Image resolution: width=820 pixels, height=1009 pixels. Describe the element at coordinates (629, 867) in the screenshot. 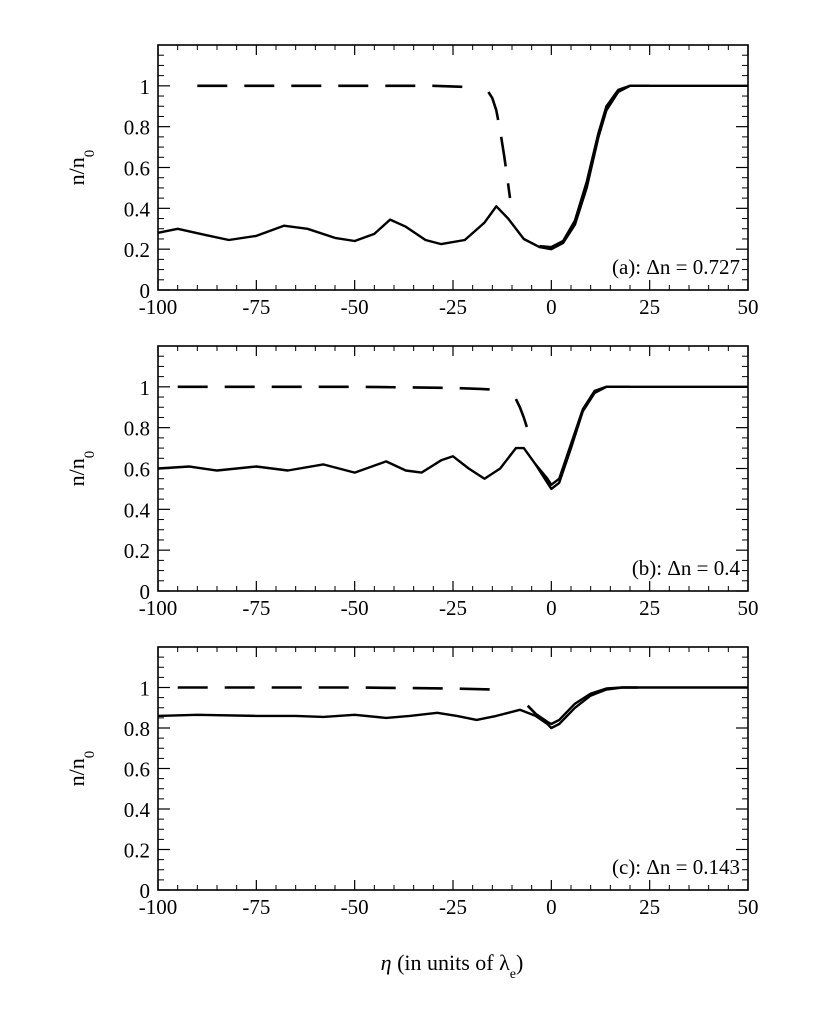

I see `panel-label: (c):` at that location.